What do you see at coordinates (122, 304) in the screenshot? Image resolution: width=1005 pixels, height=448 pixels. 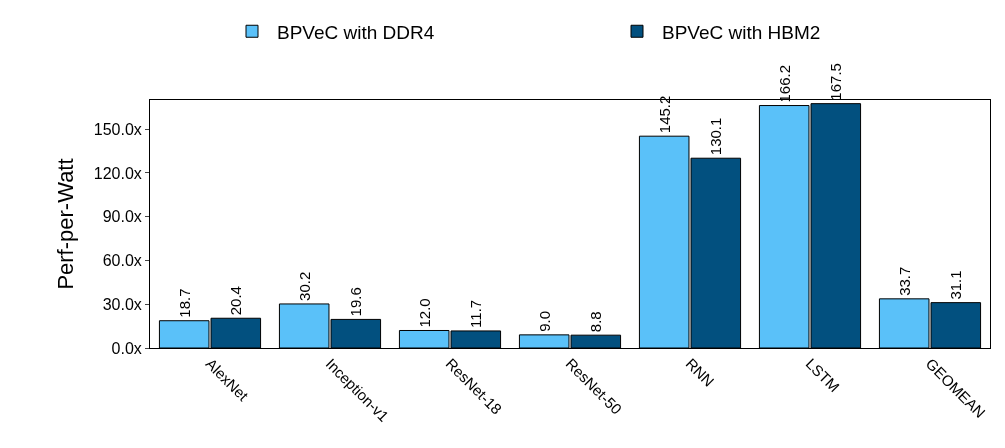 I see `y-tick-label: 30.0x` at bounding box center [122, 304].